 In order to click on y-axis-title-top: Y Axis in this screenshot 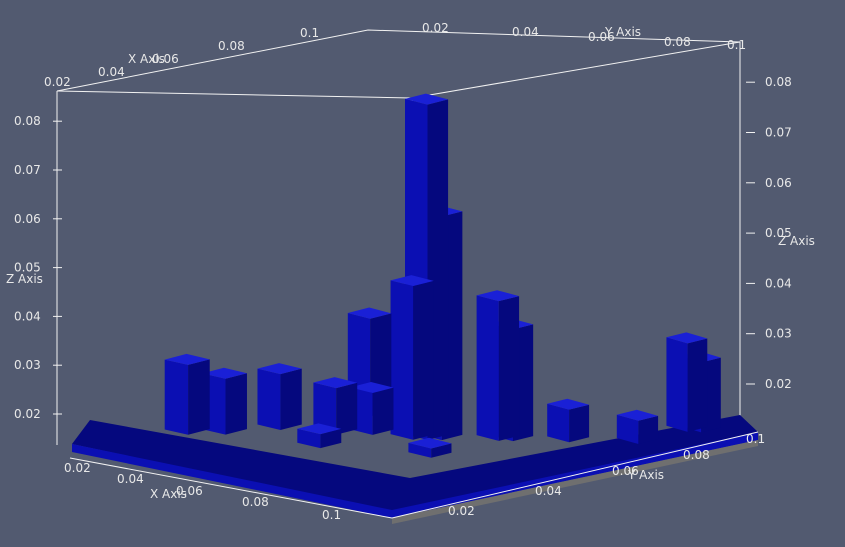, I will do `click(622, 32)`.